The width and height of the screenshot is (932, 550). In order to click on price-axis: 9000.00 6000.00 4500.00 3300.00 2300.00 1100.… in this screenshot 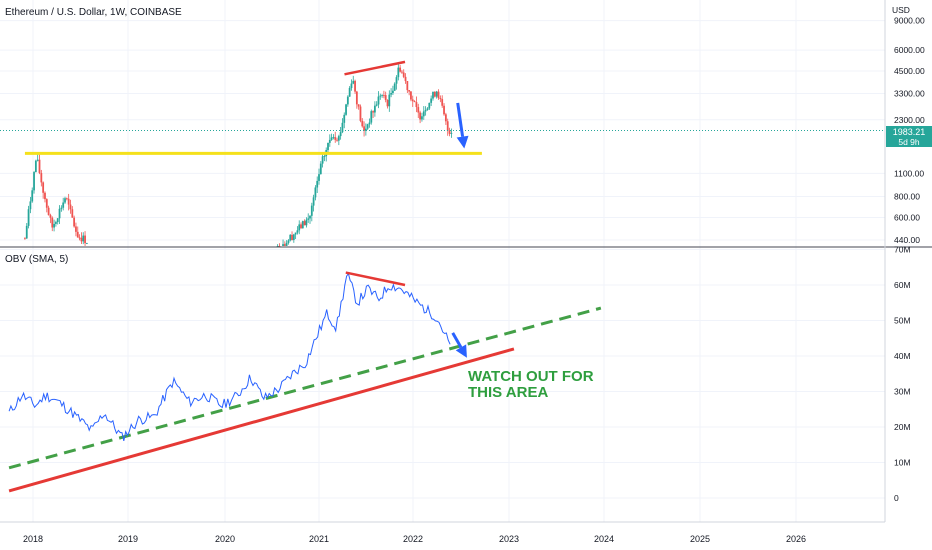, I will do `click(909, 130)`.